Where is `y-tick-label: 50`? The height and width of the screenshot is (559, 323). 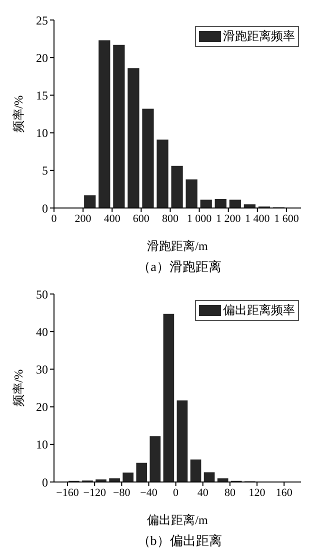 y-tick-label: 50 is located at coordinates (42, 294).